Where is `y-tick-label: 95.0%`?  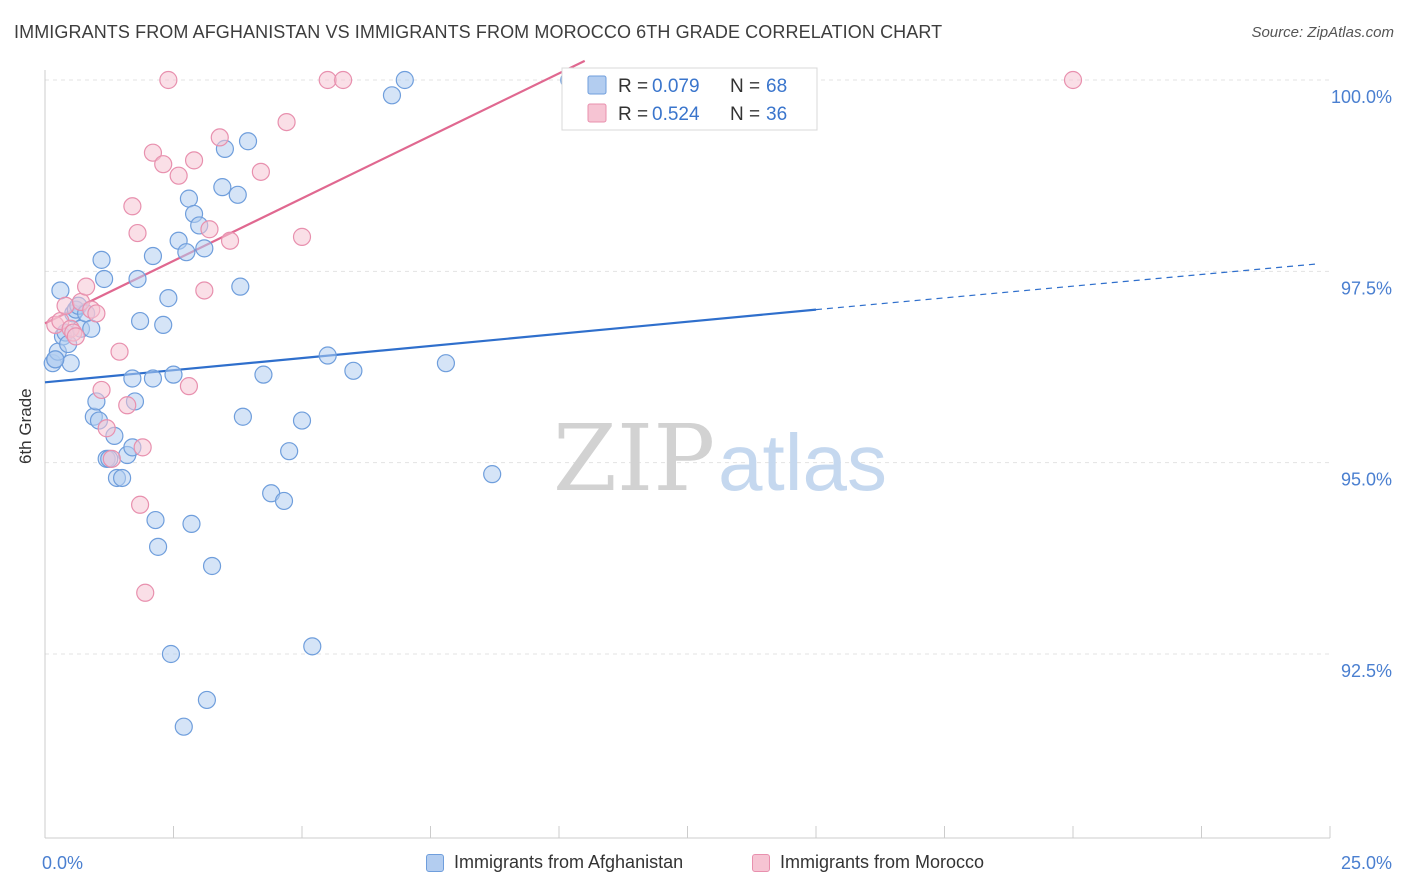
y-tick-label: 95.0% is located at coordinates (1366, 480).